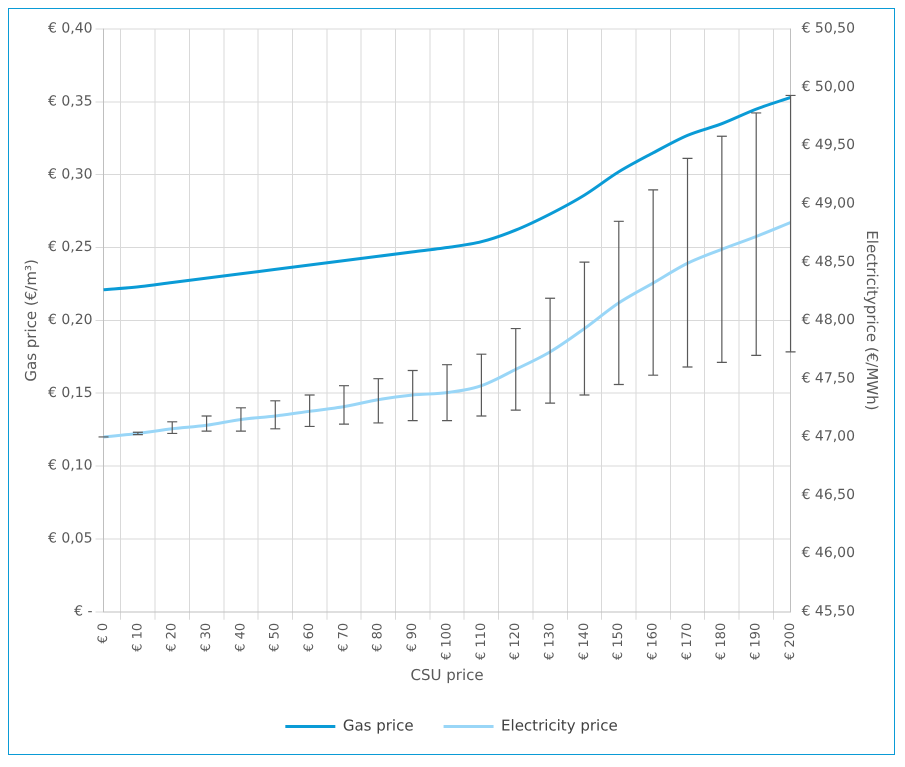 The width and height of the screenshot is (905, 767). What do you see at coordinates (70, 466) in the screenshot?
I see `y-tick-label: € 0,10` at bounding box center [70, 466].